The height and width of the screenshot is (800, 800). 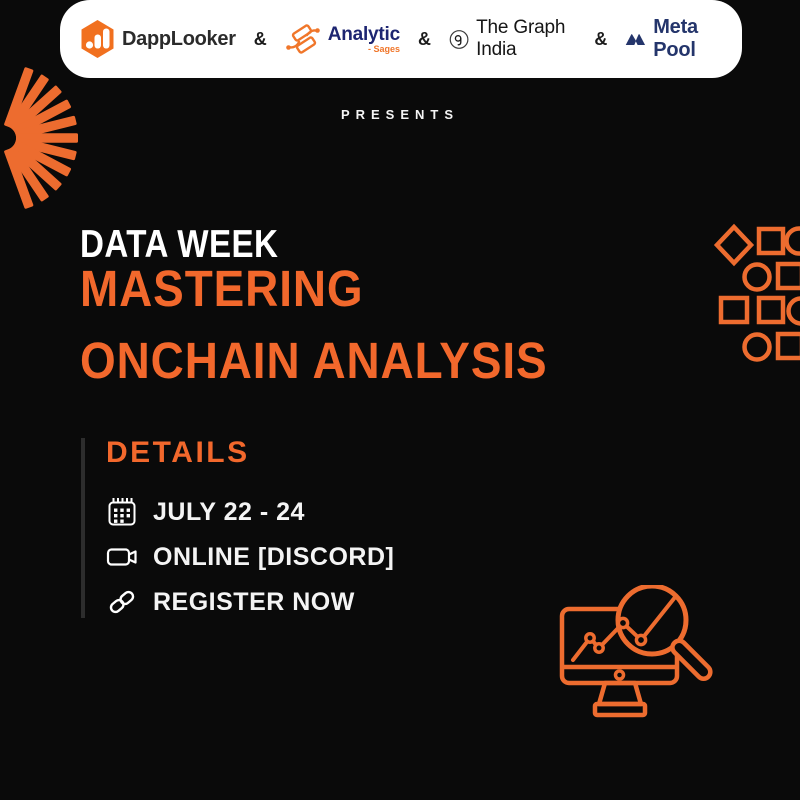 What do you see at coordinates (302, 39) in the screenshot?
I see `analytic-sages-icon` at bounding box center [302, 39].